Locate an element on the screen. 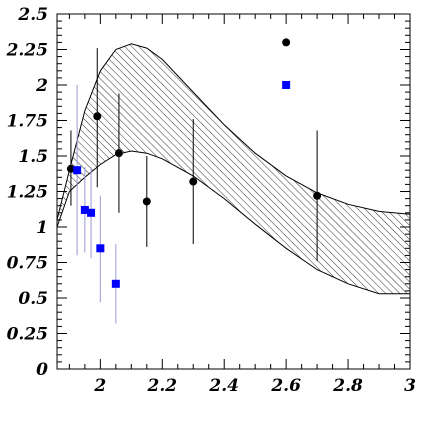  x-tick-label: 2 is located at coordinates (99, 386).